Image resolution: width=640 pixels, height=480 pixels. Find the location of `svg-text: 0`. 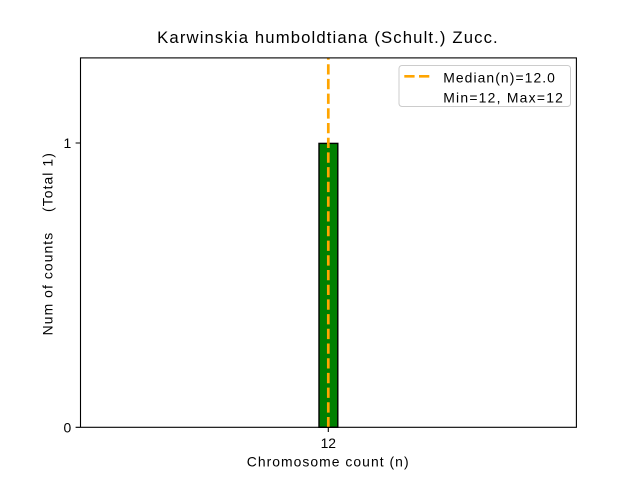

svg-text: 0 is located at coordinates (67, 427).